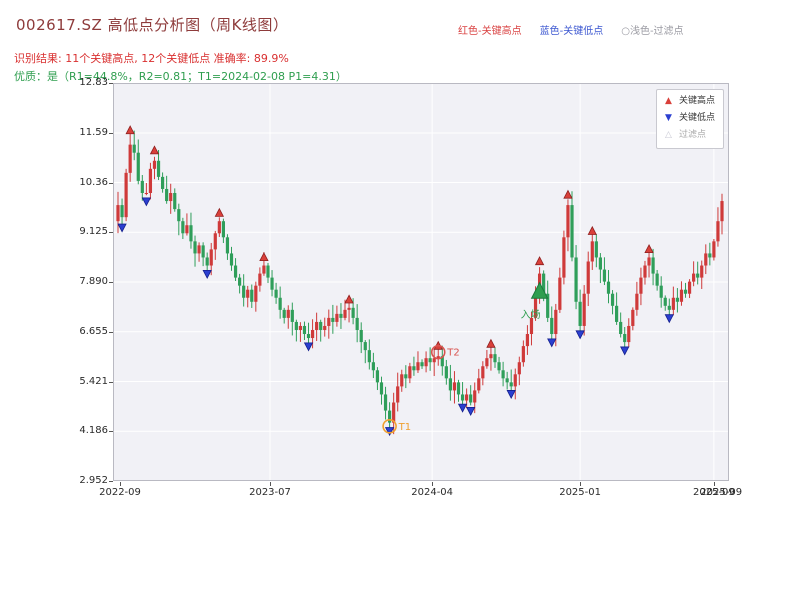 Image resolution: width=800 pixels, height=600 pixels. Describe the element at coordinates (539, 290) in the screenshot. I see `entry-marker` at that location.